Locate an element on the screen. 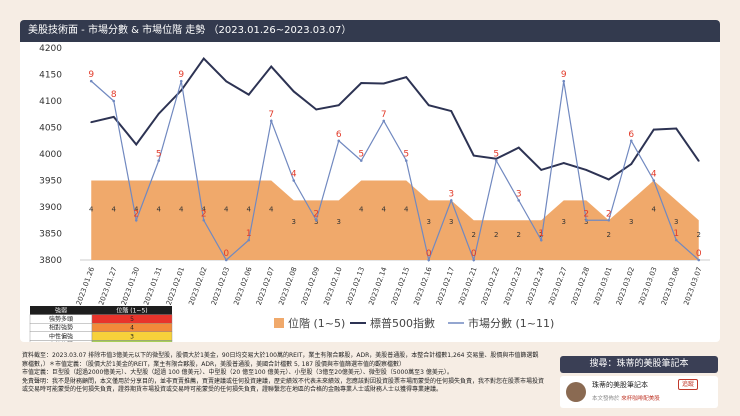  promo-subtitle: 本文發佈於 來杯咖啡配美股 is located at coordinates (626, 398).